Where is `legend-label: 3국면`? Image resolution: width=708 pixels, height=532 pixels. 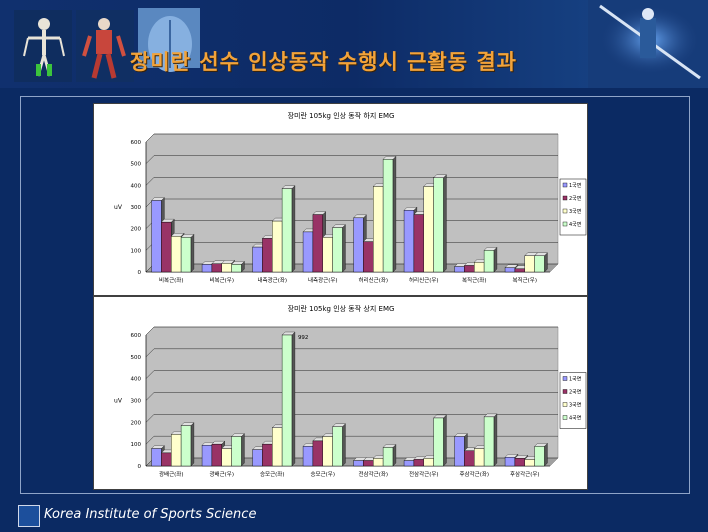 legend-label: 3국면 is located at coordinates (575, 405).